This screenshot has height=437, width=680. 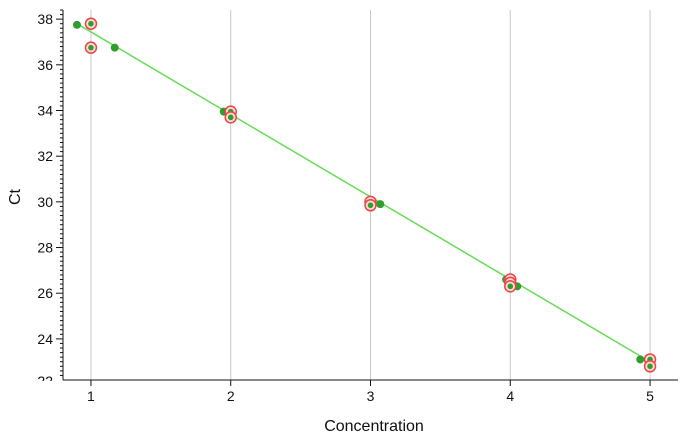 What do you see at coordinates (45, 339) in the screenshot?
I see `y-tick-label-24: 24` at bounding box center [45, 339].